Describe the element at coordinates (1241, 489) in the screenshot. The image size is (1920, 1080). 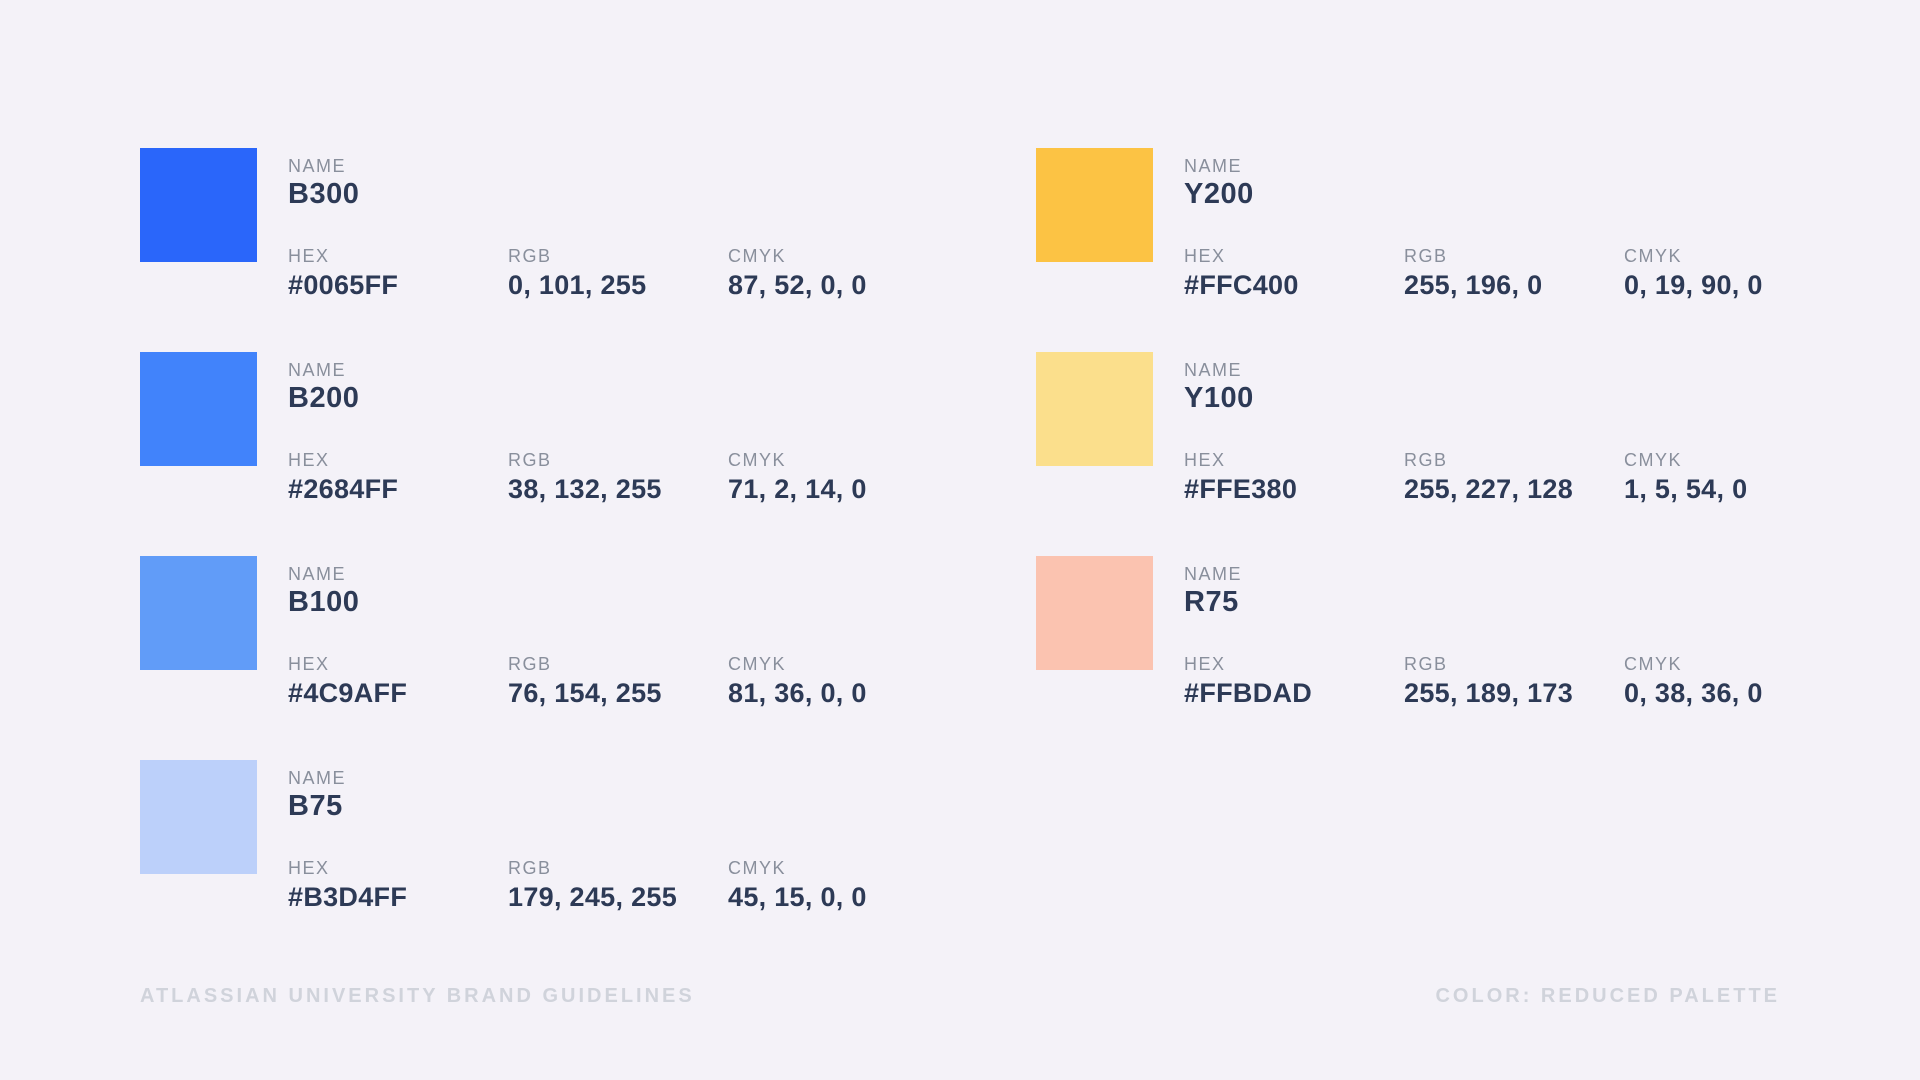
I see `hex-value: #FFE380` at that location.